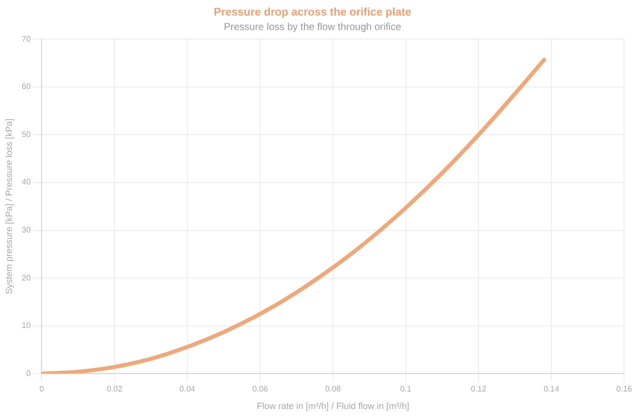 The width and height of the screenshot is (635, 416). What do you see at coordinates (313, 12) in the screenshot?
I see `chart-title: Pressure drop across the orifice plate` at bounding box center [313, 12].